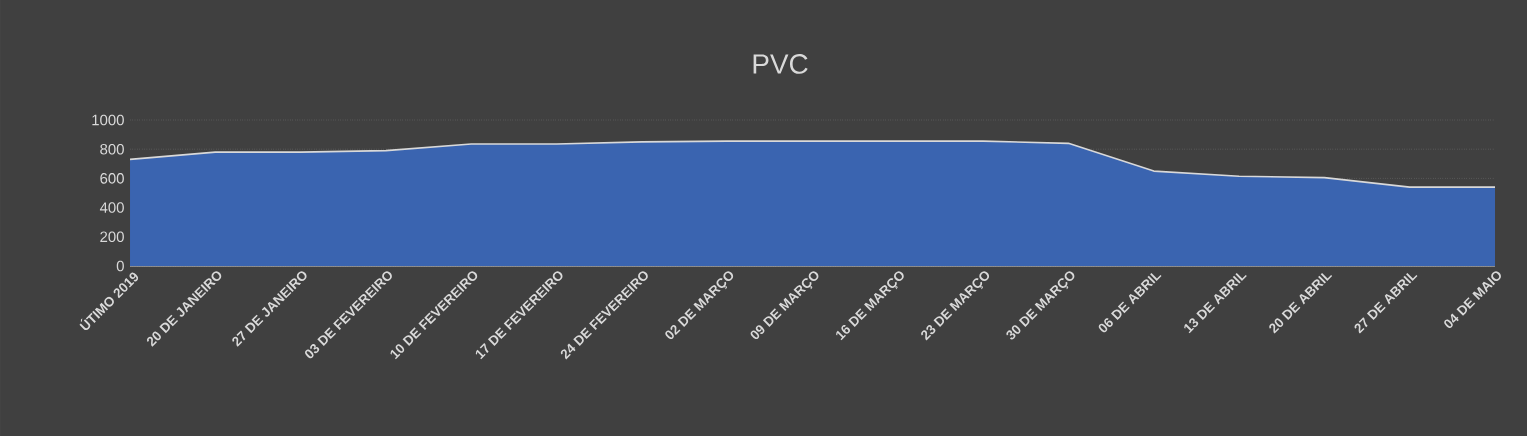 This screenshot has width=1527, height=436. Describe the element at coordinates (112, 178) in the screenshot. I see `y-tick-label: 600` at that location.